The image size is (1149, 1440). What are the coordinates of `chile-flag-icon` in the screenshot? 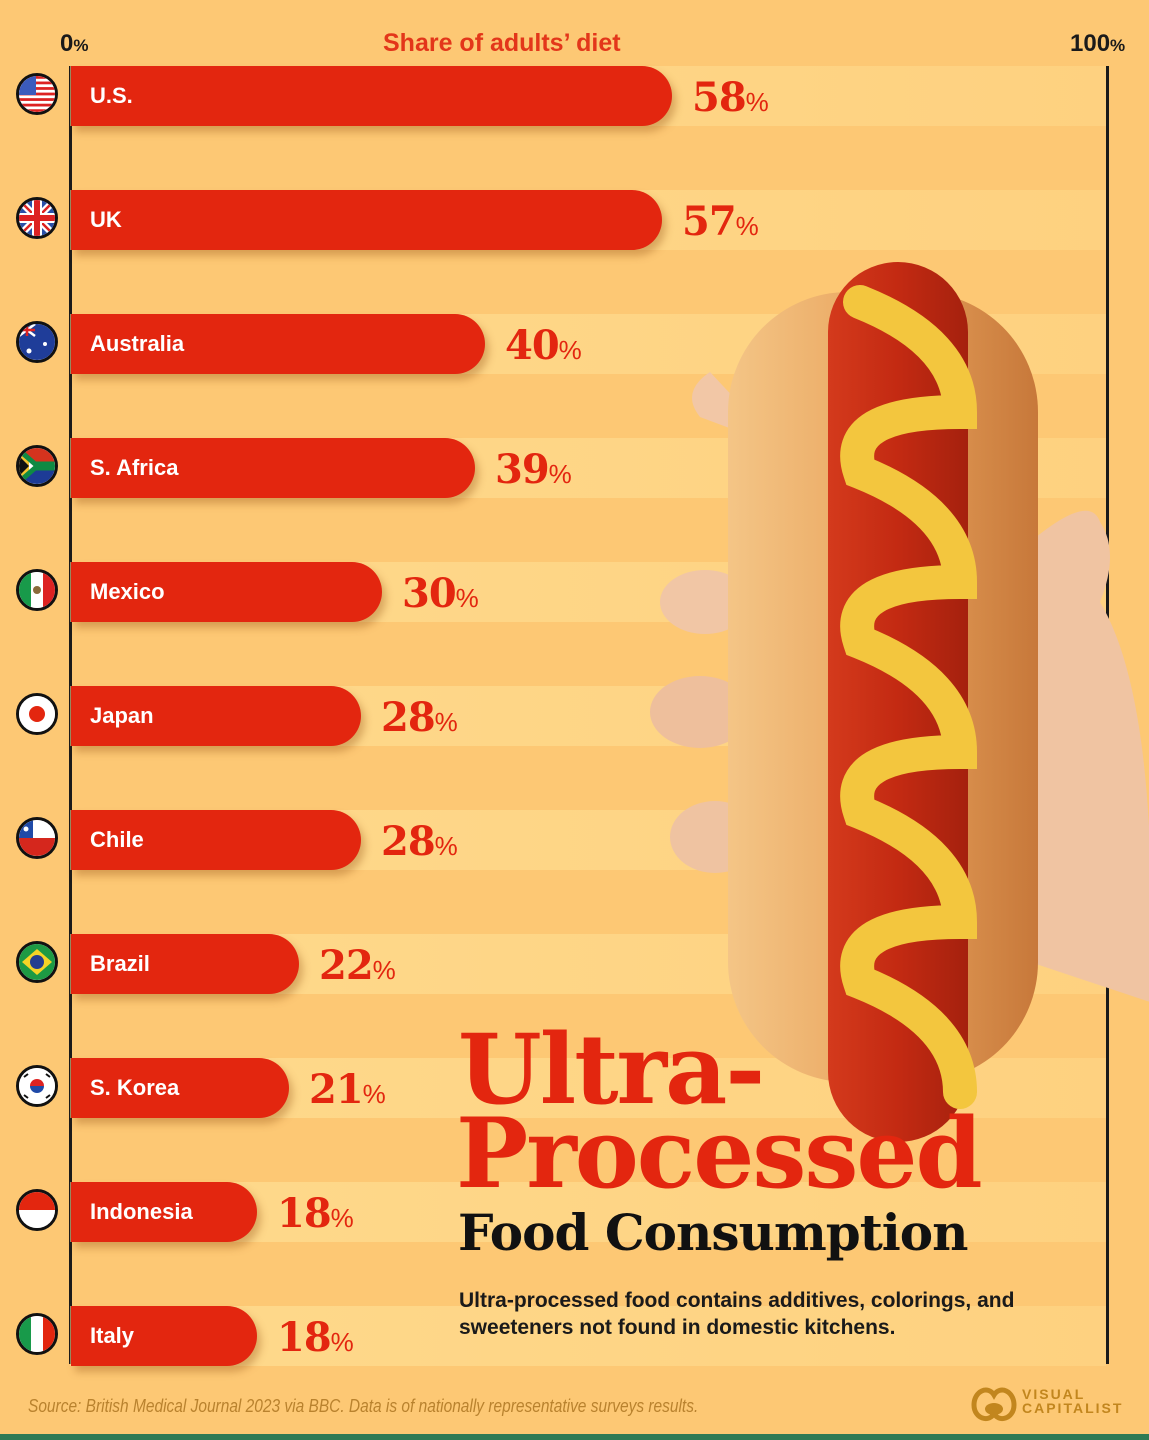 It's located at (37, 838).